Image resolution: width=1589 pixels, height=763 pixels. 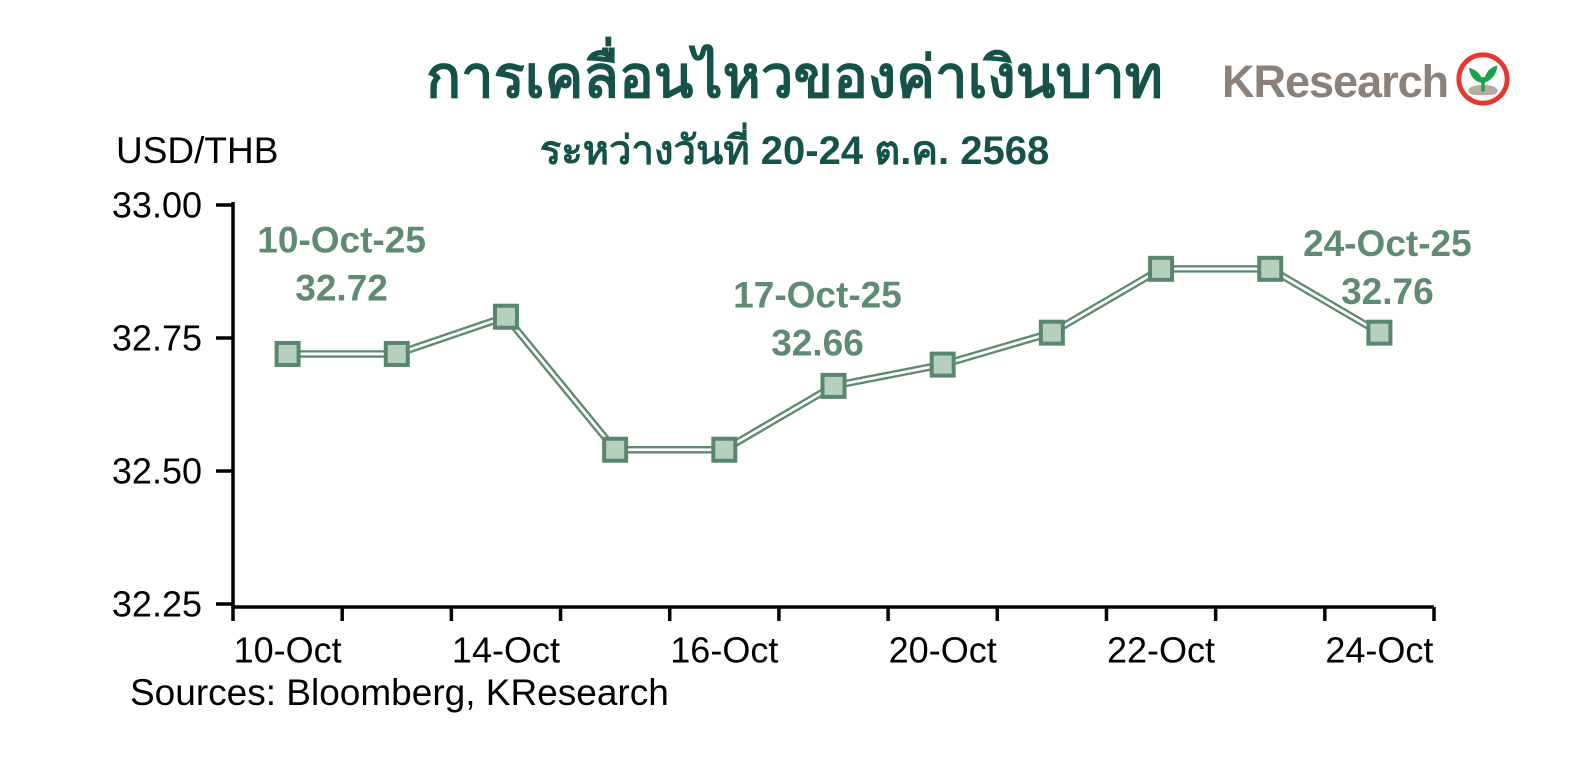 What do you see at coordinates (724, 650) in the screenshot?
I see `x-tick-label: 16-Oct` at bounding box center [724, 650].